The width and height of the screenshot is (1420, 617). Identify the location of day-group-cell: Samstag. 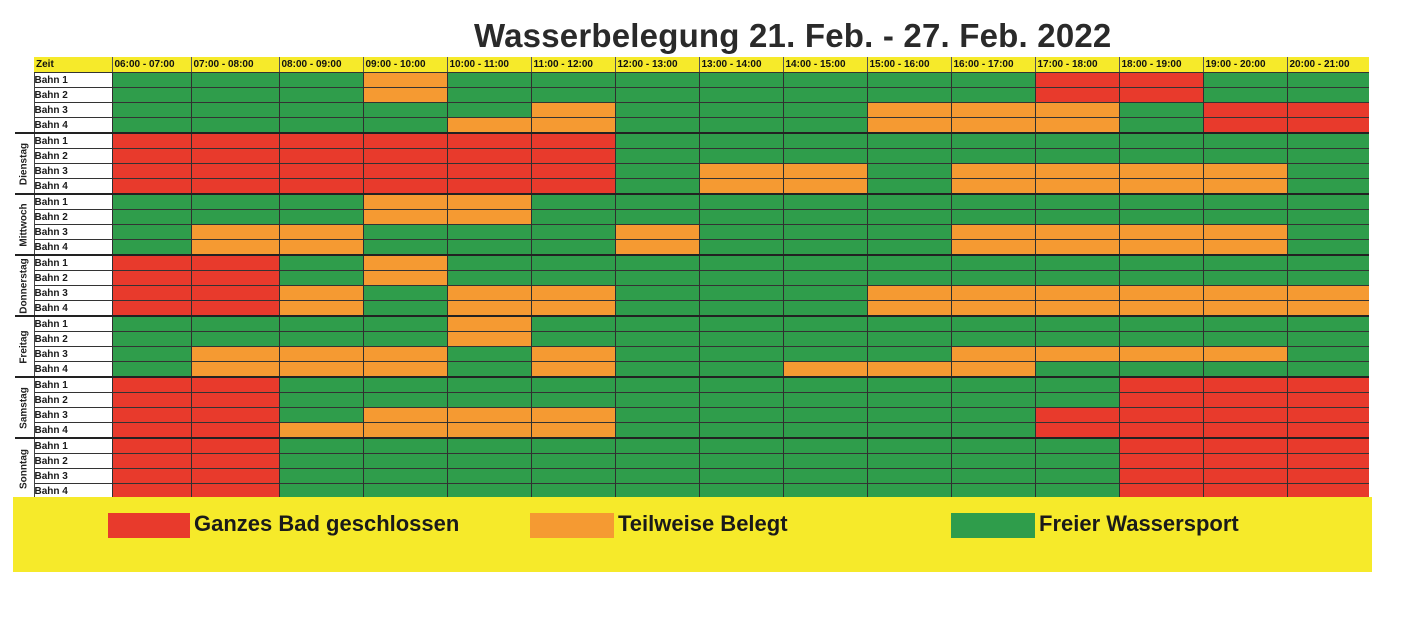
(25, 407).